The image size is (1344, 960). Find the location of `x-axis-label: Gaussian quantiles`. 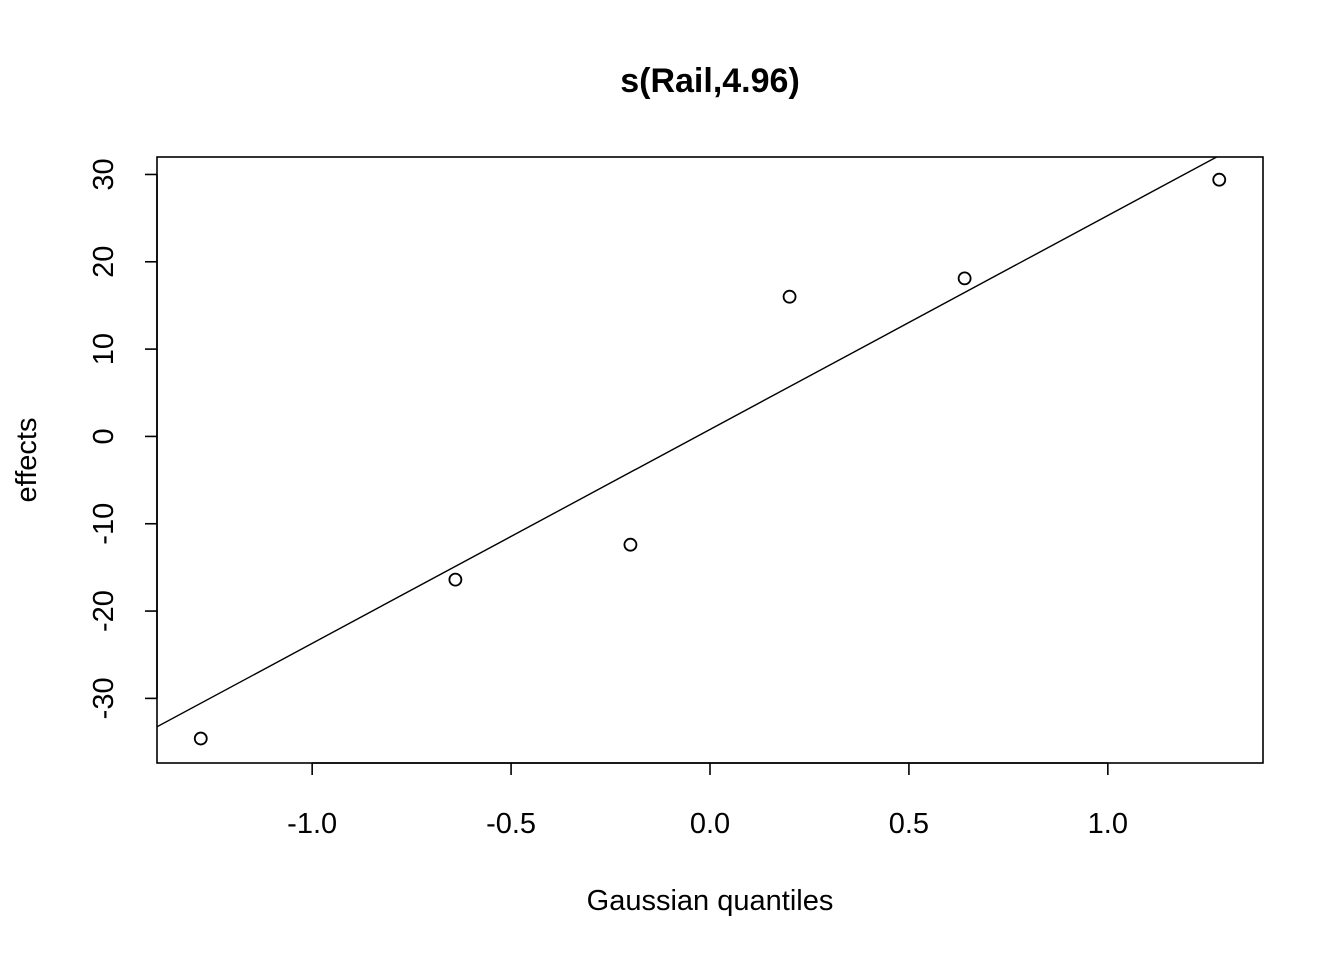

x-axis-label: Gaussian quantiles is located at coordinates (710, 901).